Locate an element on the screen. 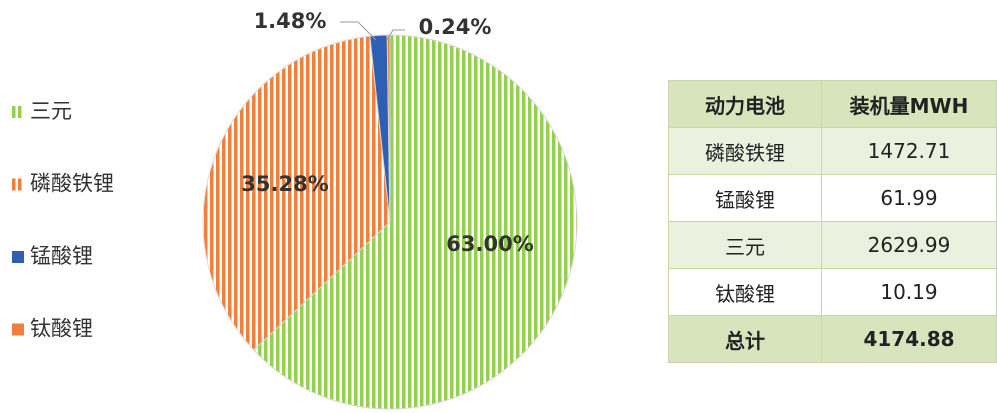 The image size is (997, 413). table-row: 锰酸锂 61.99 is located at coordinates (832, 198).